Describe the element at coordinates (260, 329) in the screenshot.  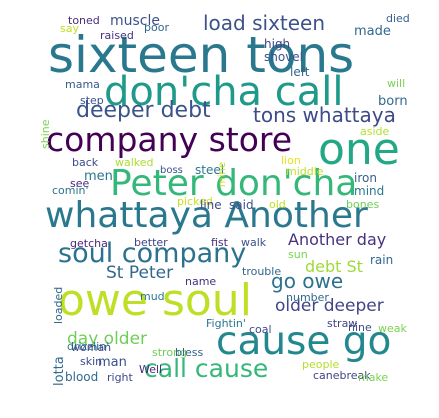
I see `word: coal` at that location.